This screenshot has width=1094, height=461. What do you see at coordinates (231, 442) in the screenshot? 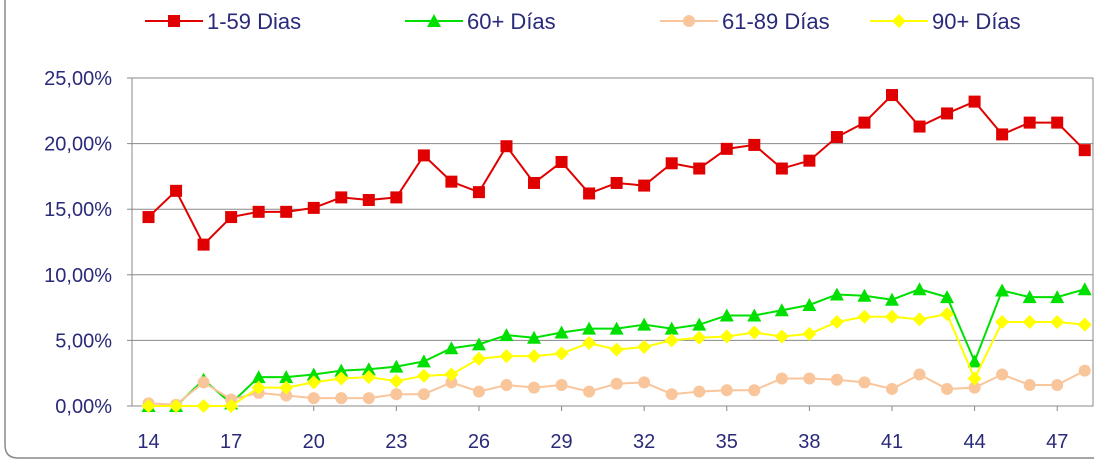
I see `x-tick-label: 17` at bounding box center [231, 442].